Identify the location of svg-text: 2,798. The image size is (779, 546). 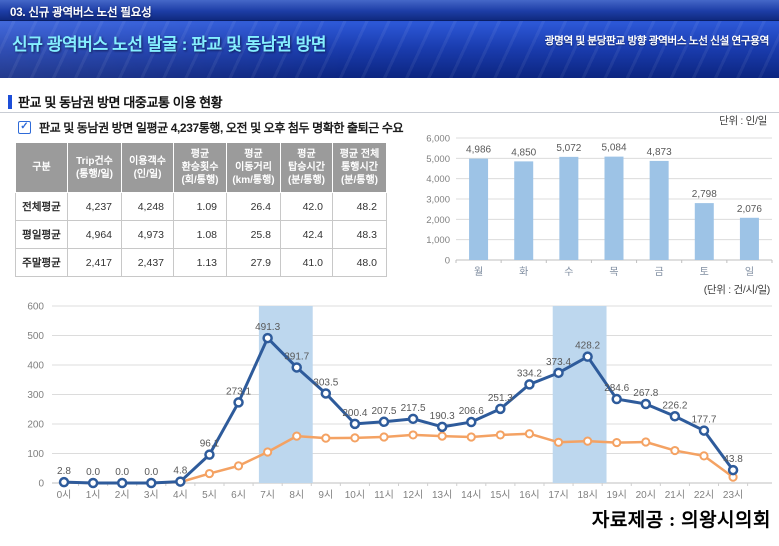
(704, 194).